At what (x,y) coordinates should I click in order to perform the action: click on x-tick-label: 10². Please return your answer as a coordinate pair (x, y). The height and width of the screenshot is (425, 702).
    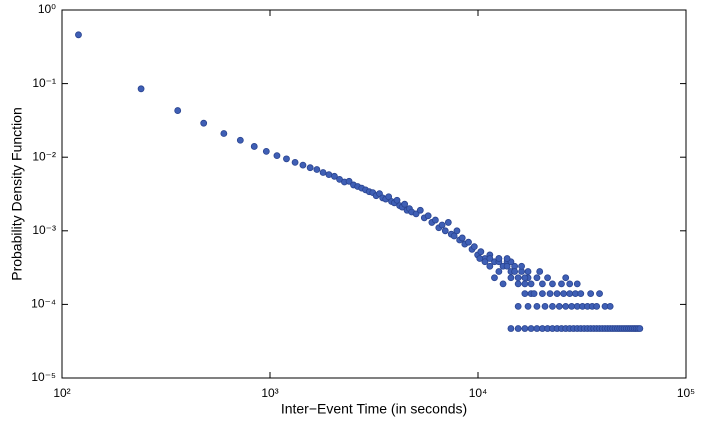
    Looking at the image, I should click on (61, 393).